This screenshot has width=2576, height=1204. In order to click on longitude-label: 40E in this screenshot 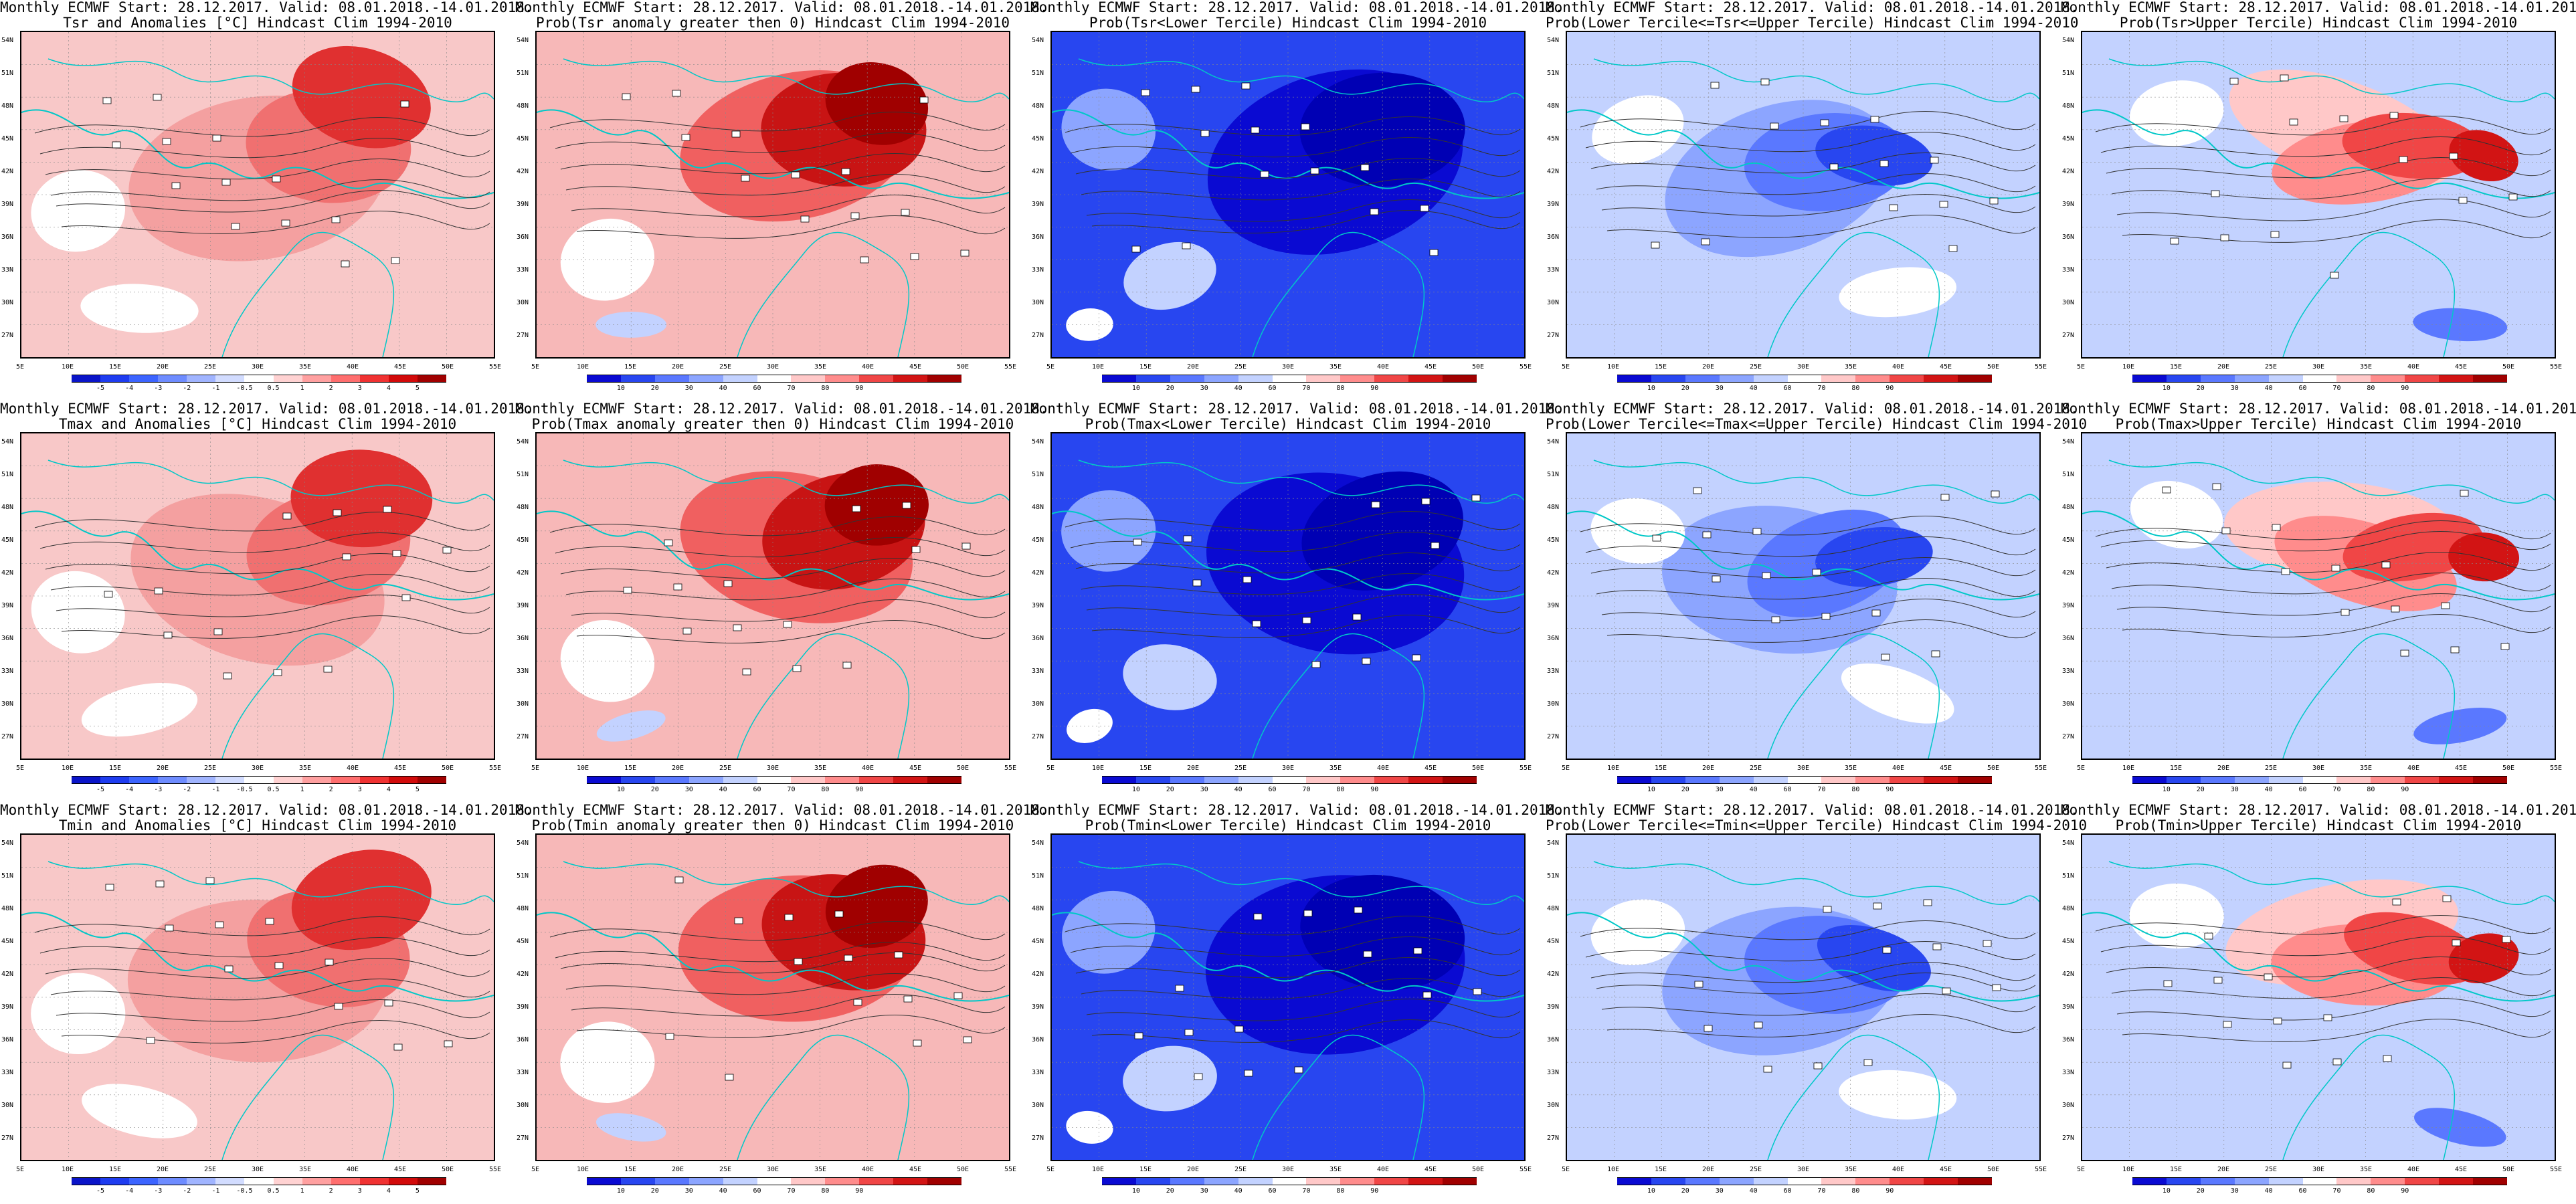, I will do `click(1898, 367)`.